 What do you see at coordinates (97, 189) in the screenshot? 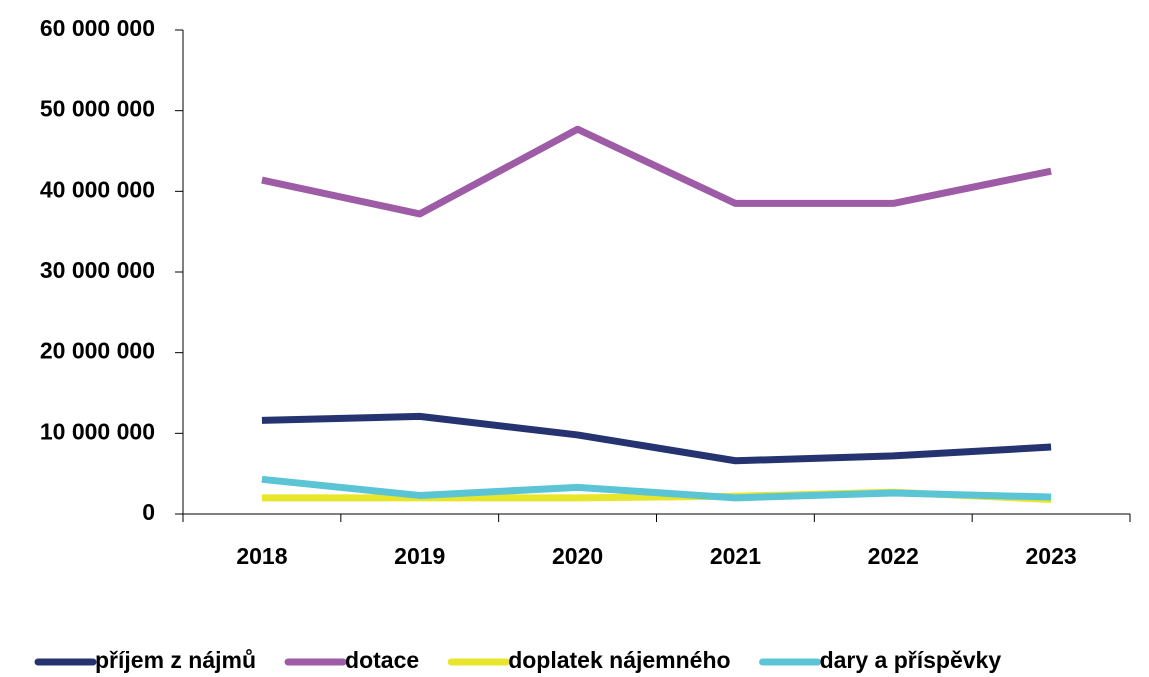
I see `y-tick-label: 40 000 000` at bounding box center [97, 189].